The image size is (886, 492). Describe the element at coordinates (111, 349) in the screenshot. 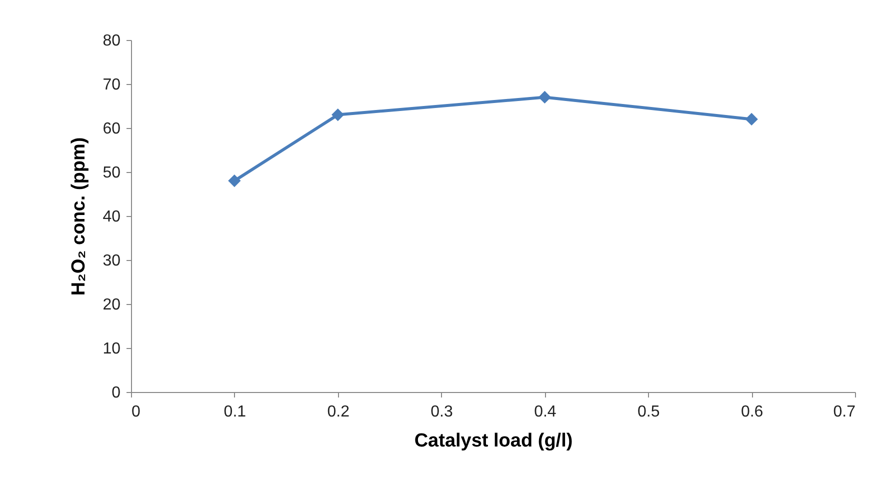

I see `y-tick-label: 10` at that location.